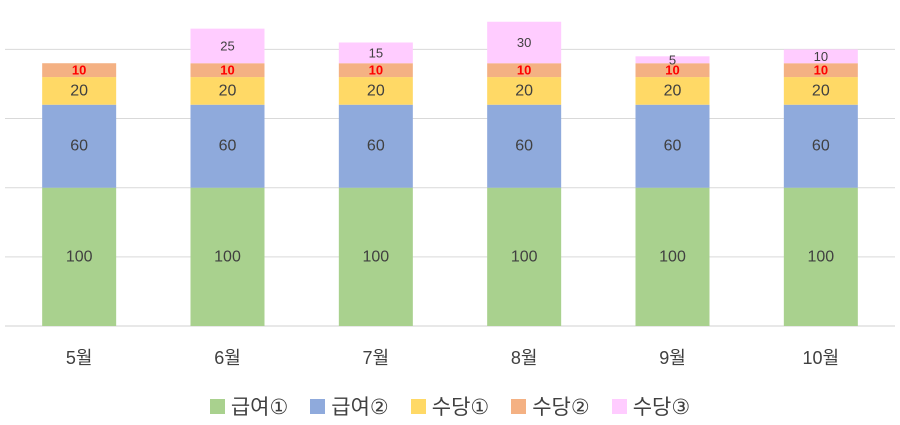  I want to click on legend-entry: 수당①, so click(450, 406).